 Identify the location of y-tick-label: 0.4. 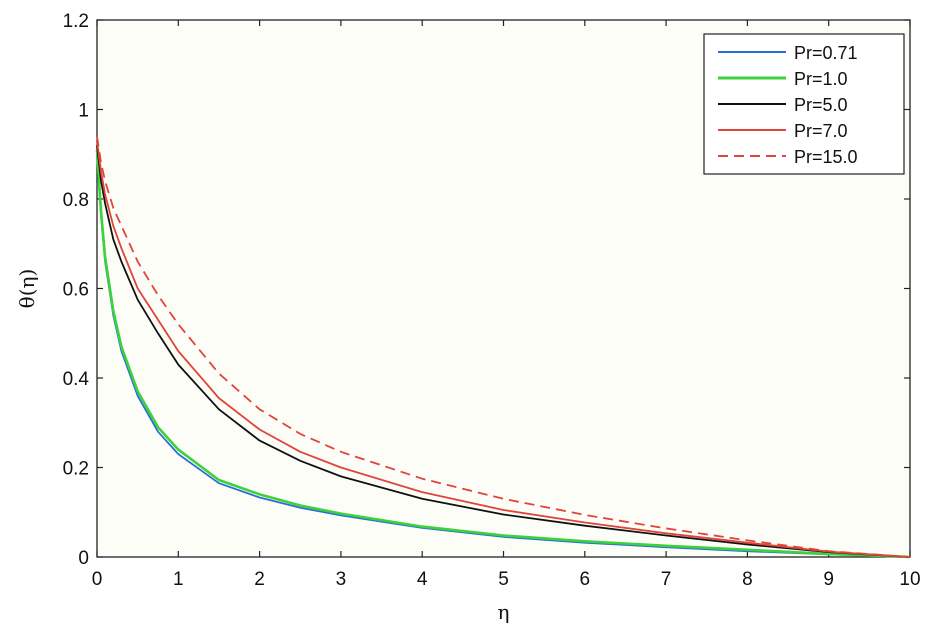
(76, 379).